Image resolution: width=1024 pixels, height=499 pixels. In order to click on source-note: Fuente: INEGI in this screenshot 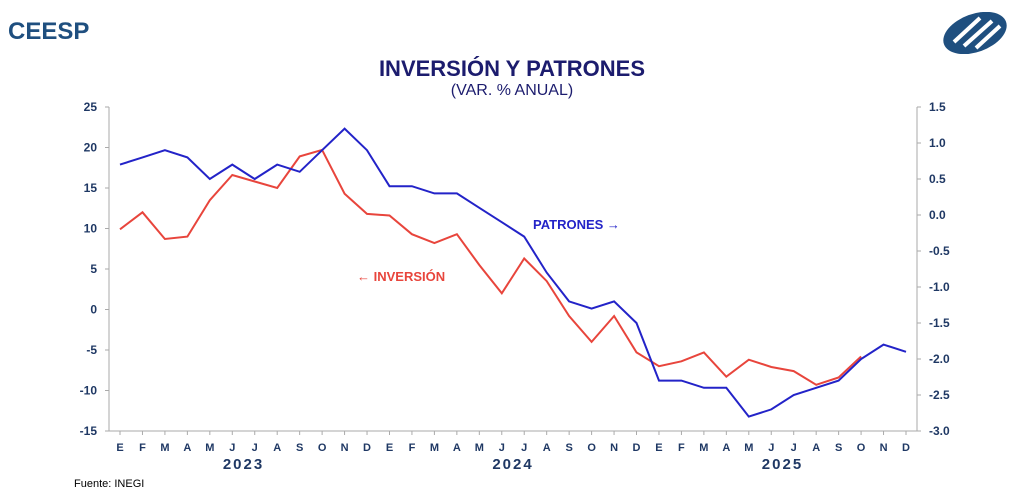, I will do `click(109, 484)`.